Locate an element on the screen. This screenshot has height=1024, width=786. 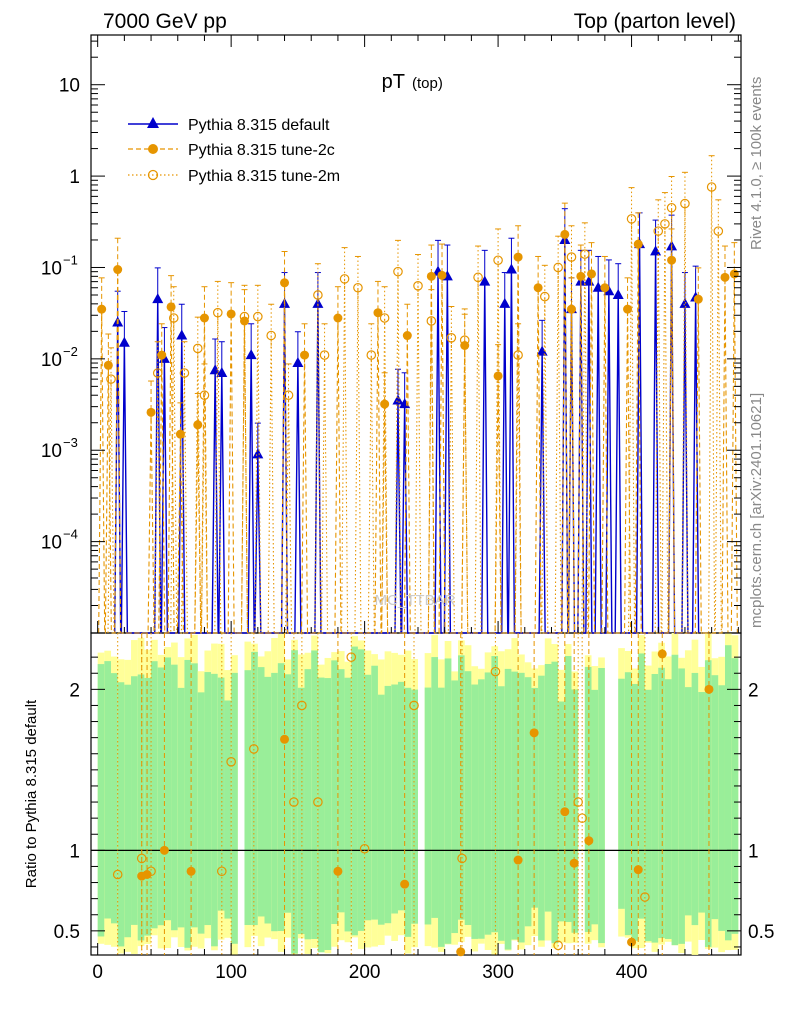
x-tick-label: 100 is located at coordinates (231, 972).